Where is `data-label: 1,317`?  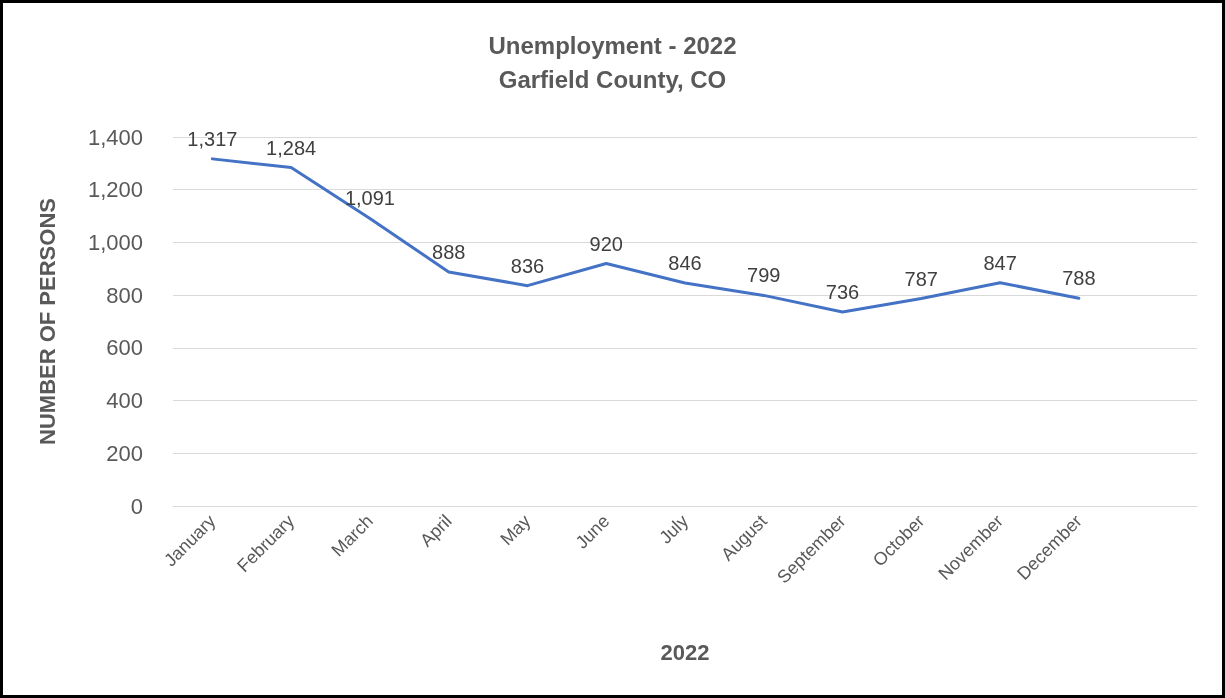 data-label: 1,317 is located at coordinates (212, 138).